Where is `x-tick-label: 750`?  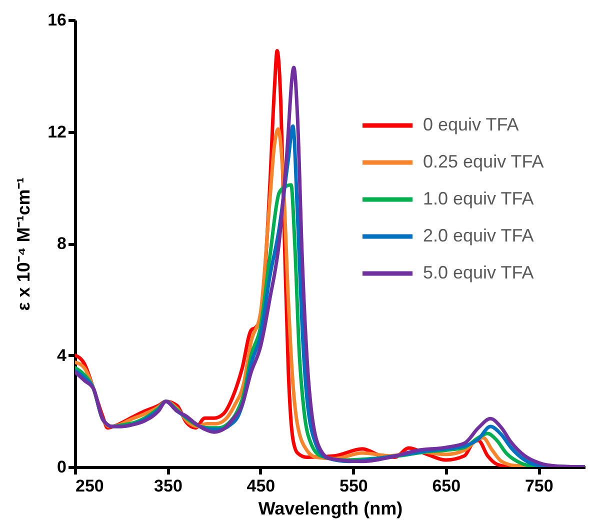 x-tick-label: 750 is located at coordinates (539, 486).